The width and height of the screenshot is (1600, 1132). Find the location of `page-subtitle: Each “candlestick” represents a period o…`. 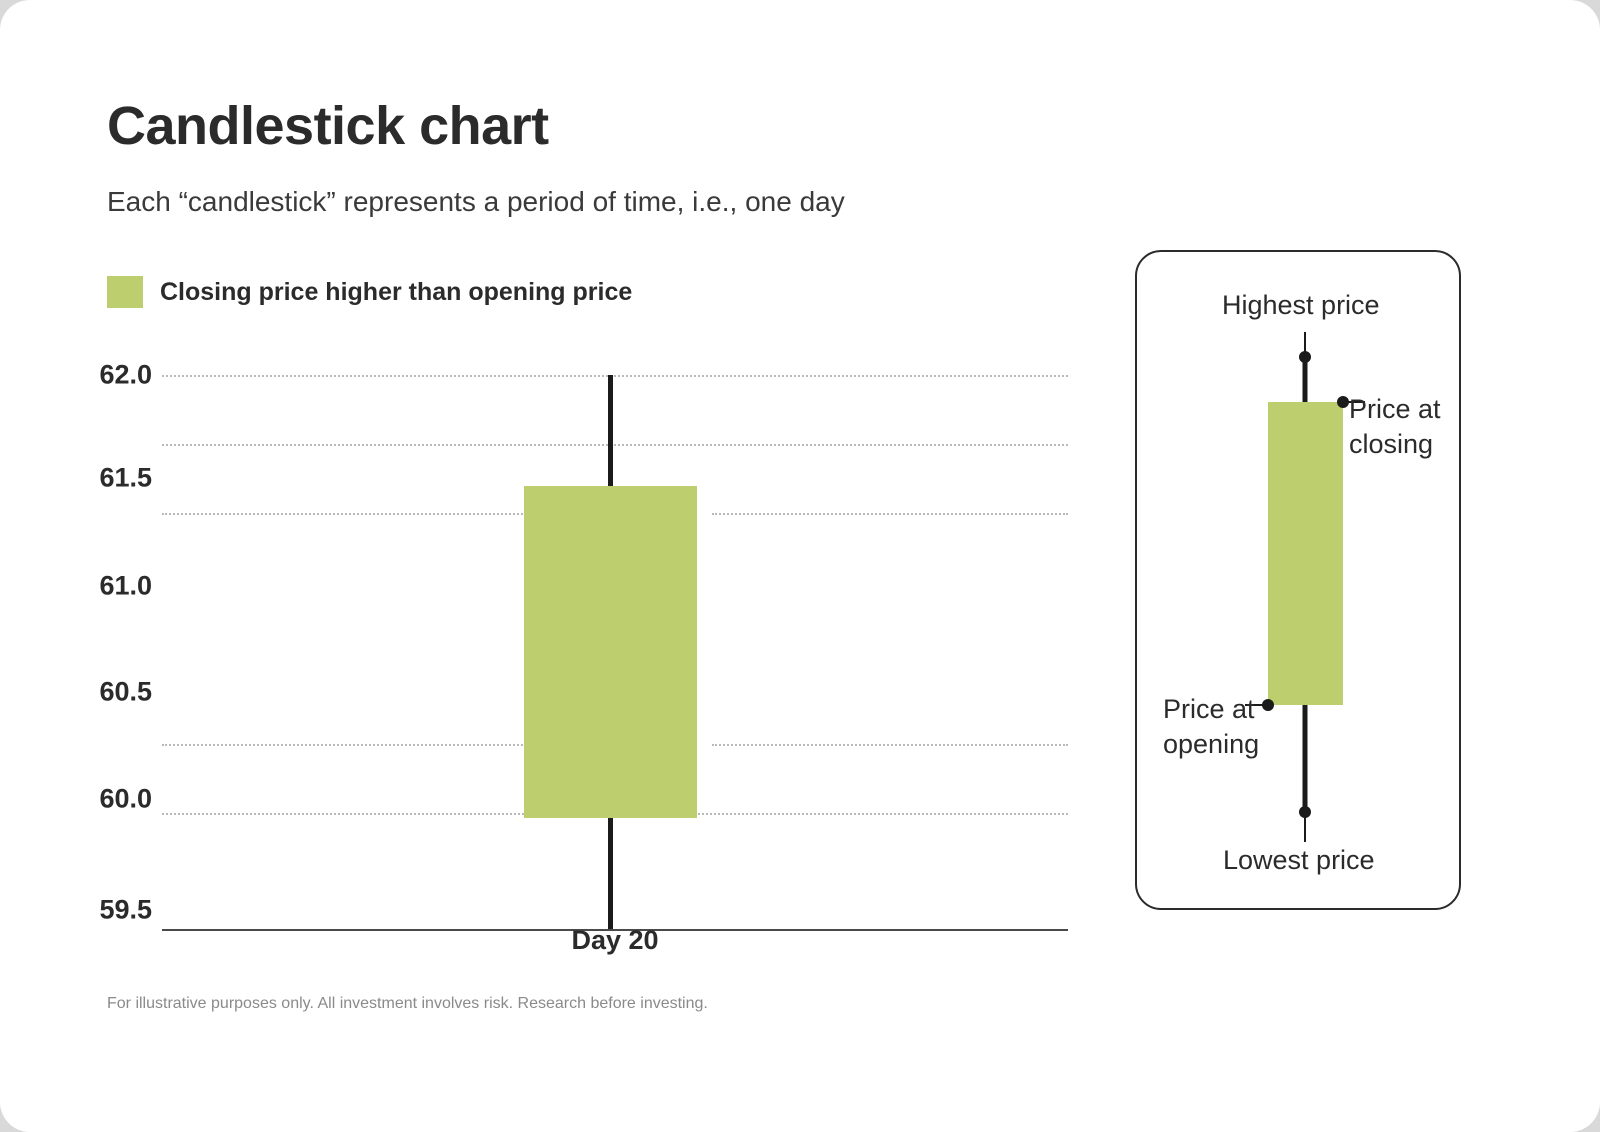

page-subtitle: Each “candlestick” represents a period o… is located at coordinates (476, 201).